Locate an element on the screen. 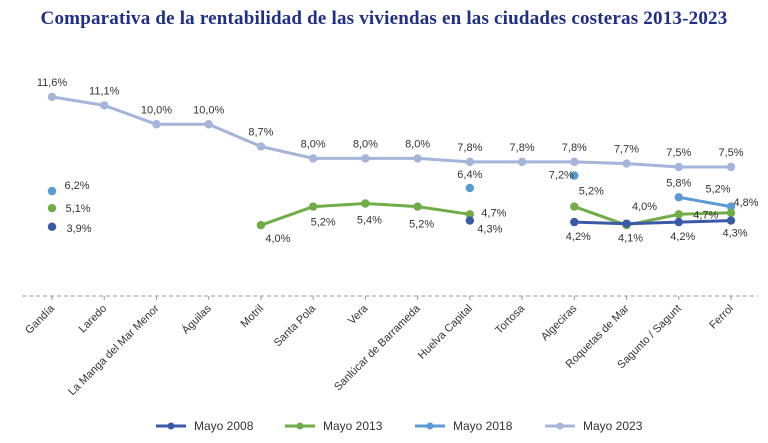  data-label: 7,2% is located at coordinates (561, 176).